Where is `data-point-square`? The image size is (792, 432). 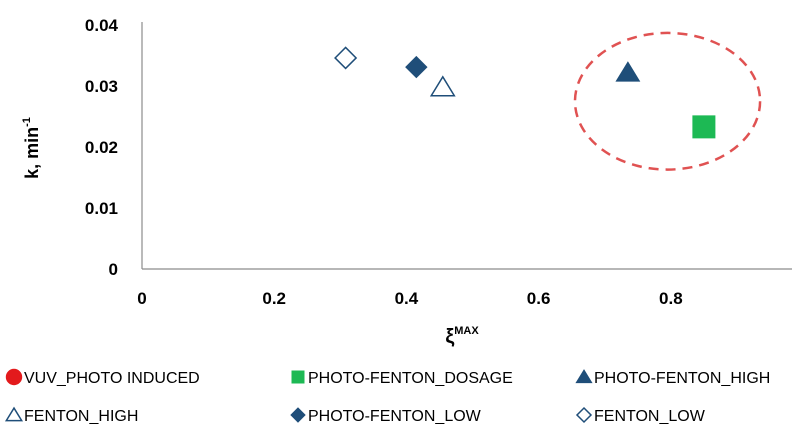
data-point-square is located at coordinates (704, 127).